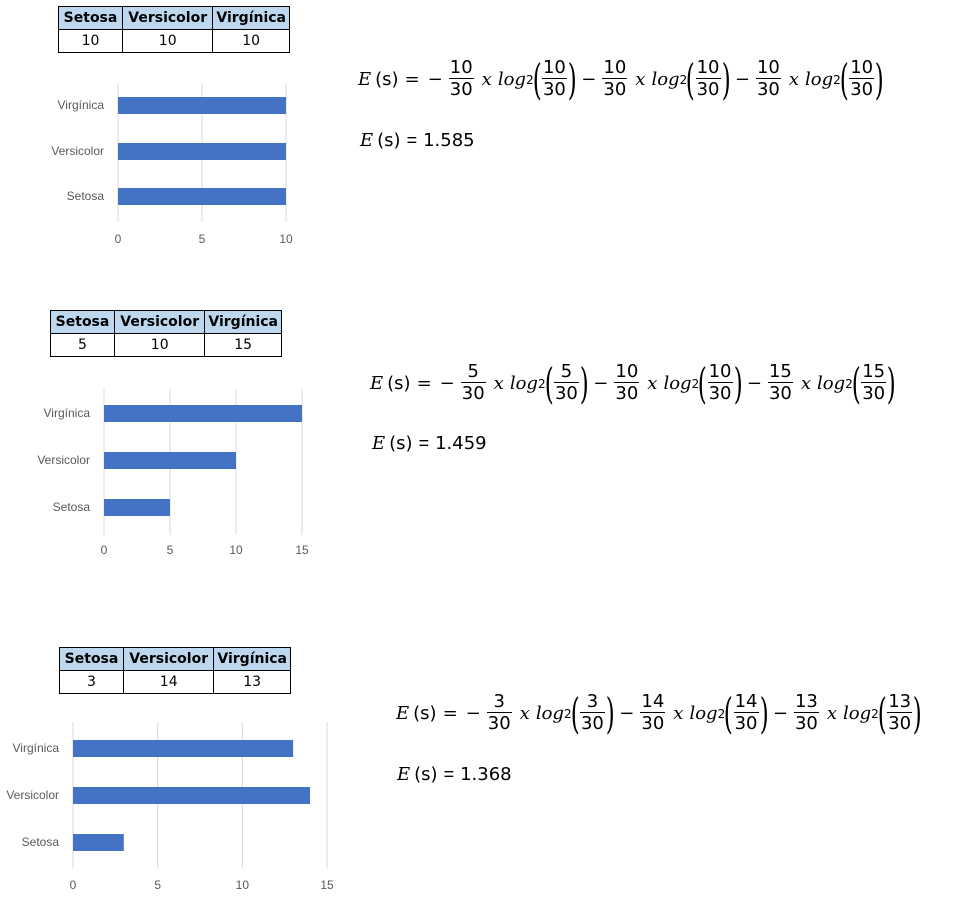  I want to click on log-argument-fraction: 5 30, so click(566, 383).